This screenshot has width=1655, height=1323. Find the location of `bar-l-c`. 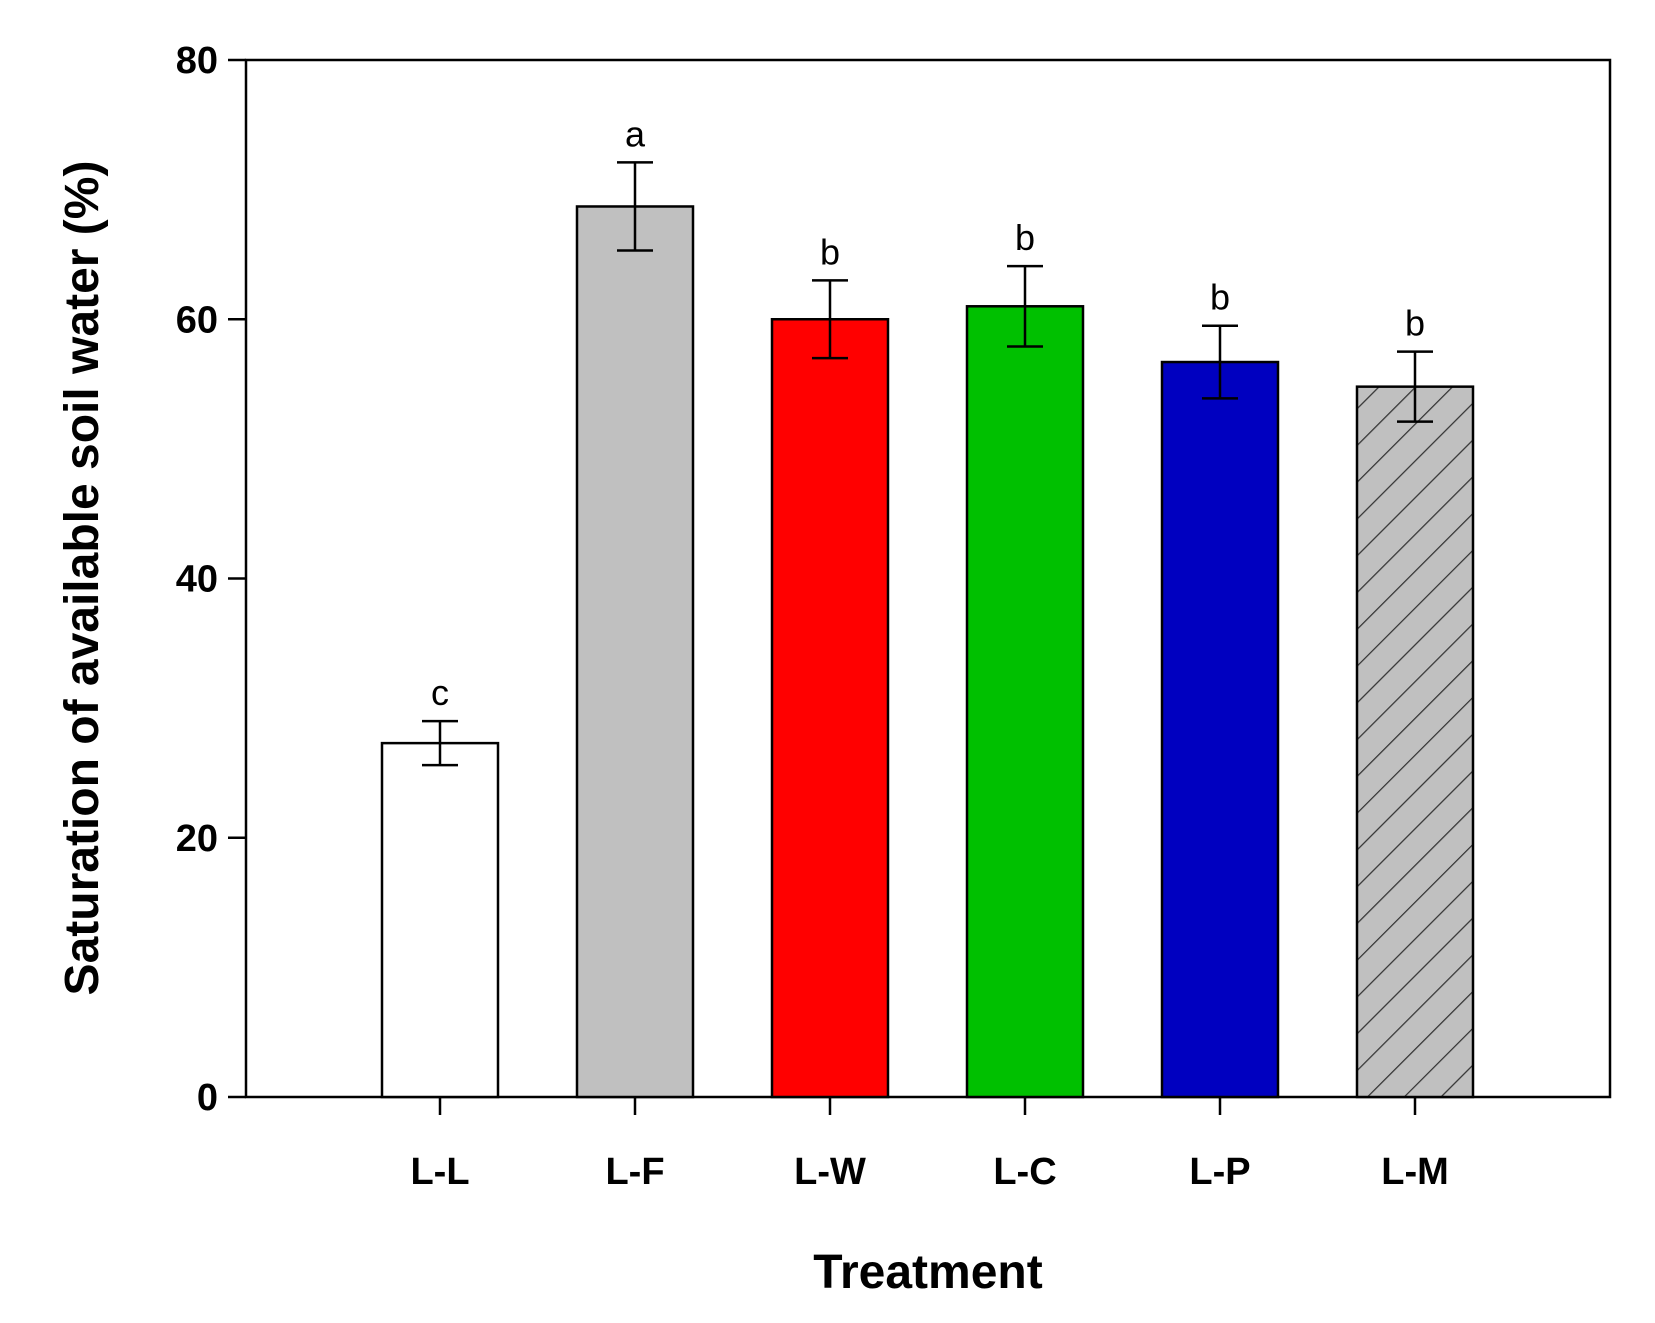

bar-l-c is located at coordinates (1025, 702).